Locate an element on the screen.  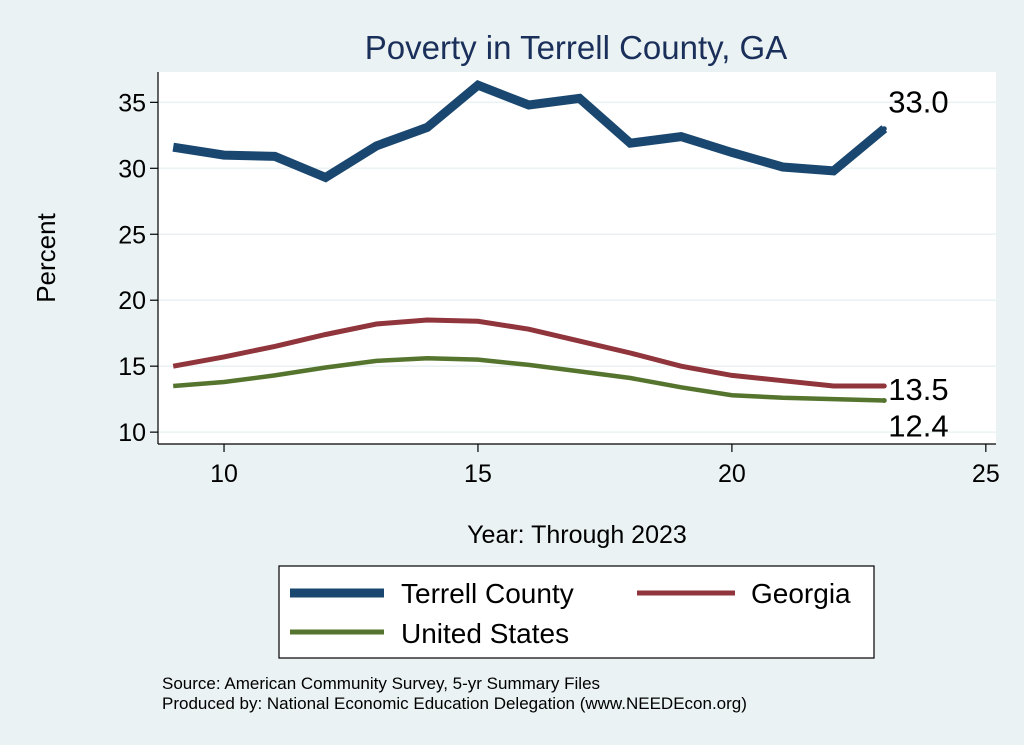
x-tick-label: 10 is located at coordinates (224, 474).